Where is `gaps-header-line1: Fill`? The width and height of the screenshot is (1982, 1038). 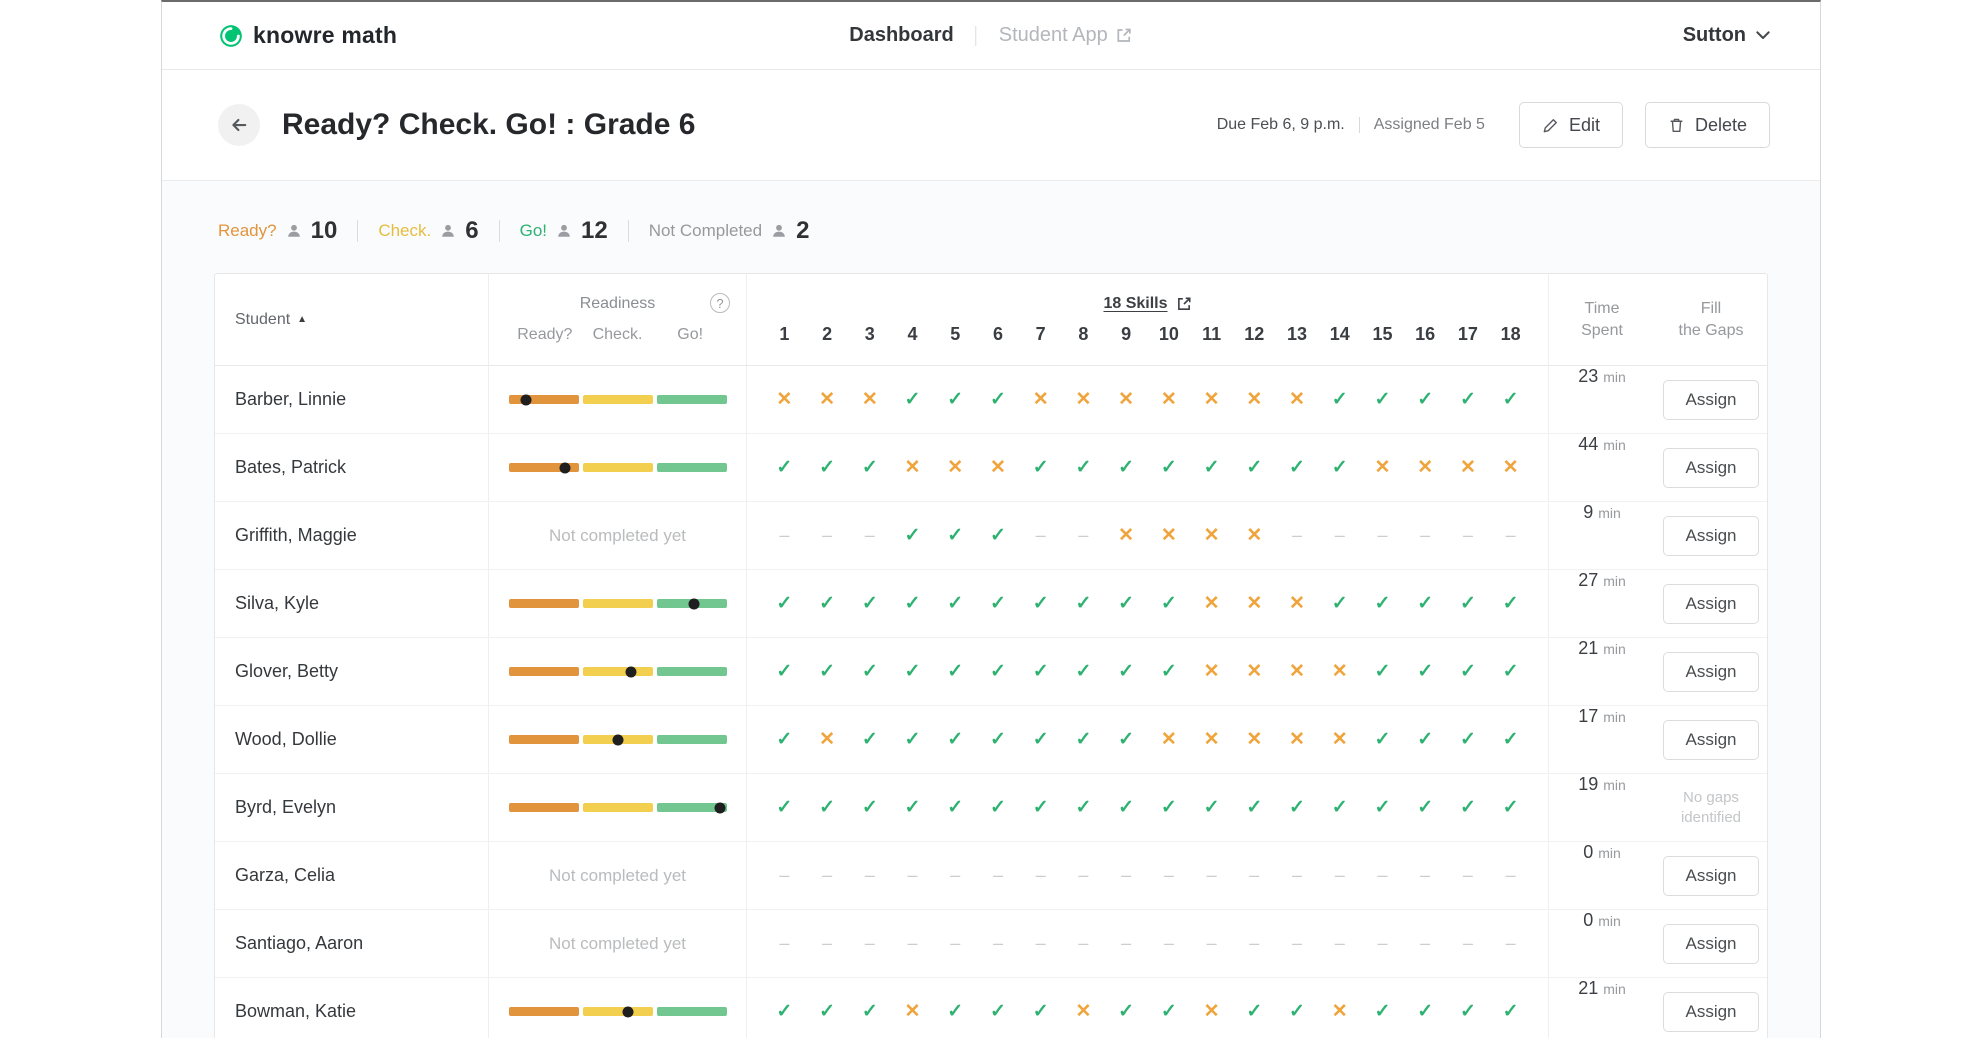
gaps-header-line1: Fill is located at coordinates (1711, 308).